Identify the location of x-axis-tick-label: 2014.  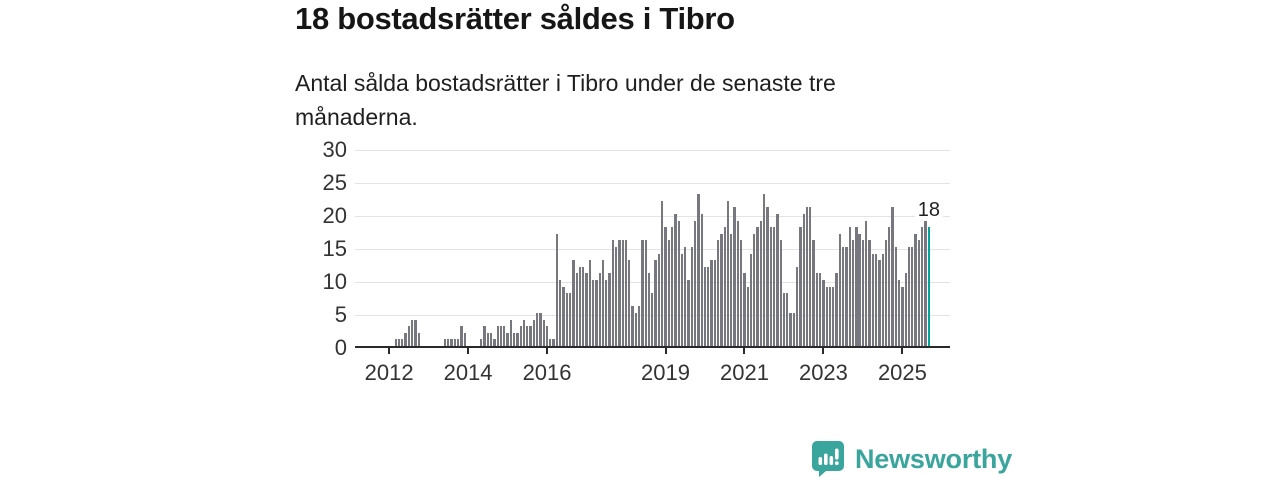
(468, 372).